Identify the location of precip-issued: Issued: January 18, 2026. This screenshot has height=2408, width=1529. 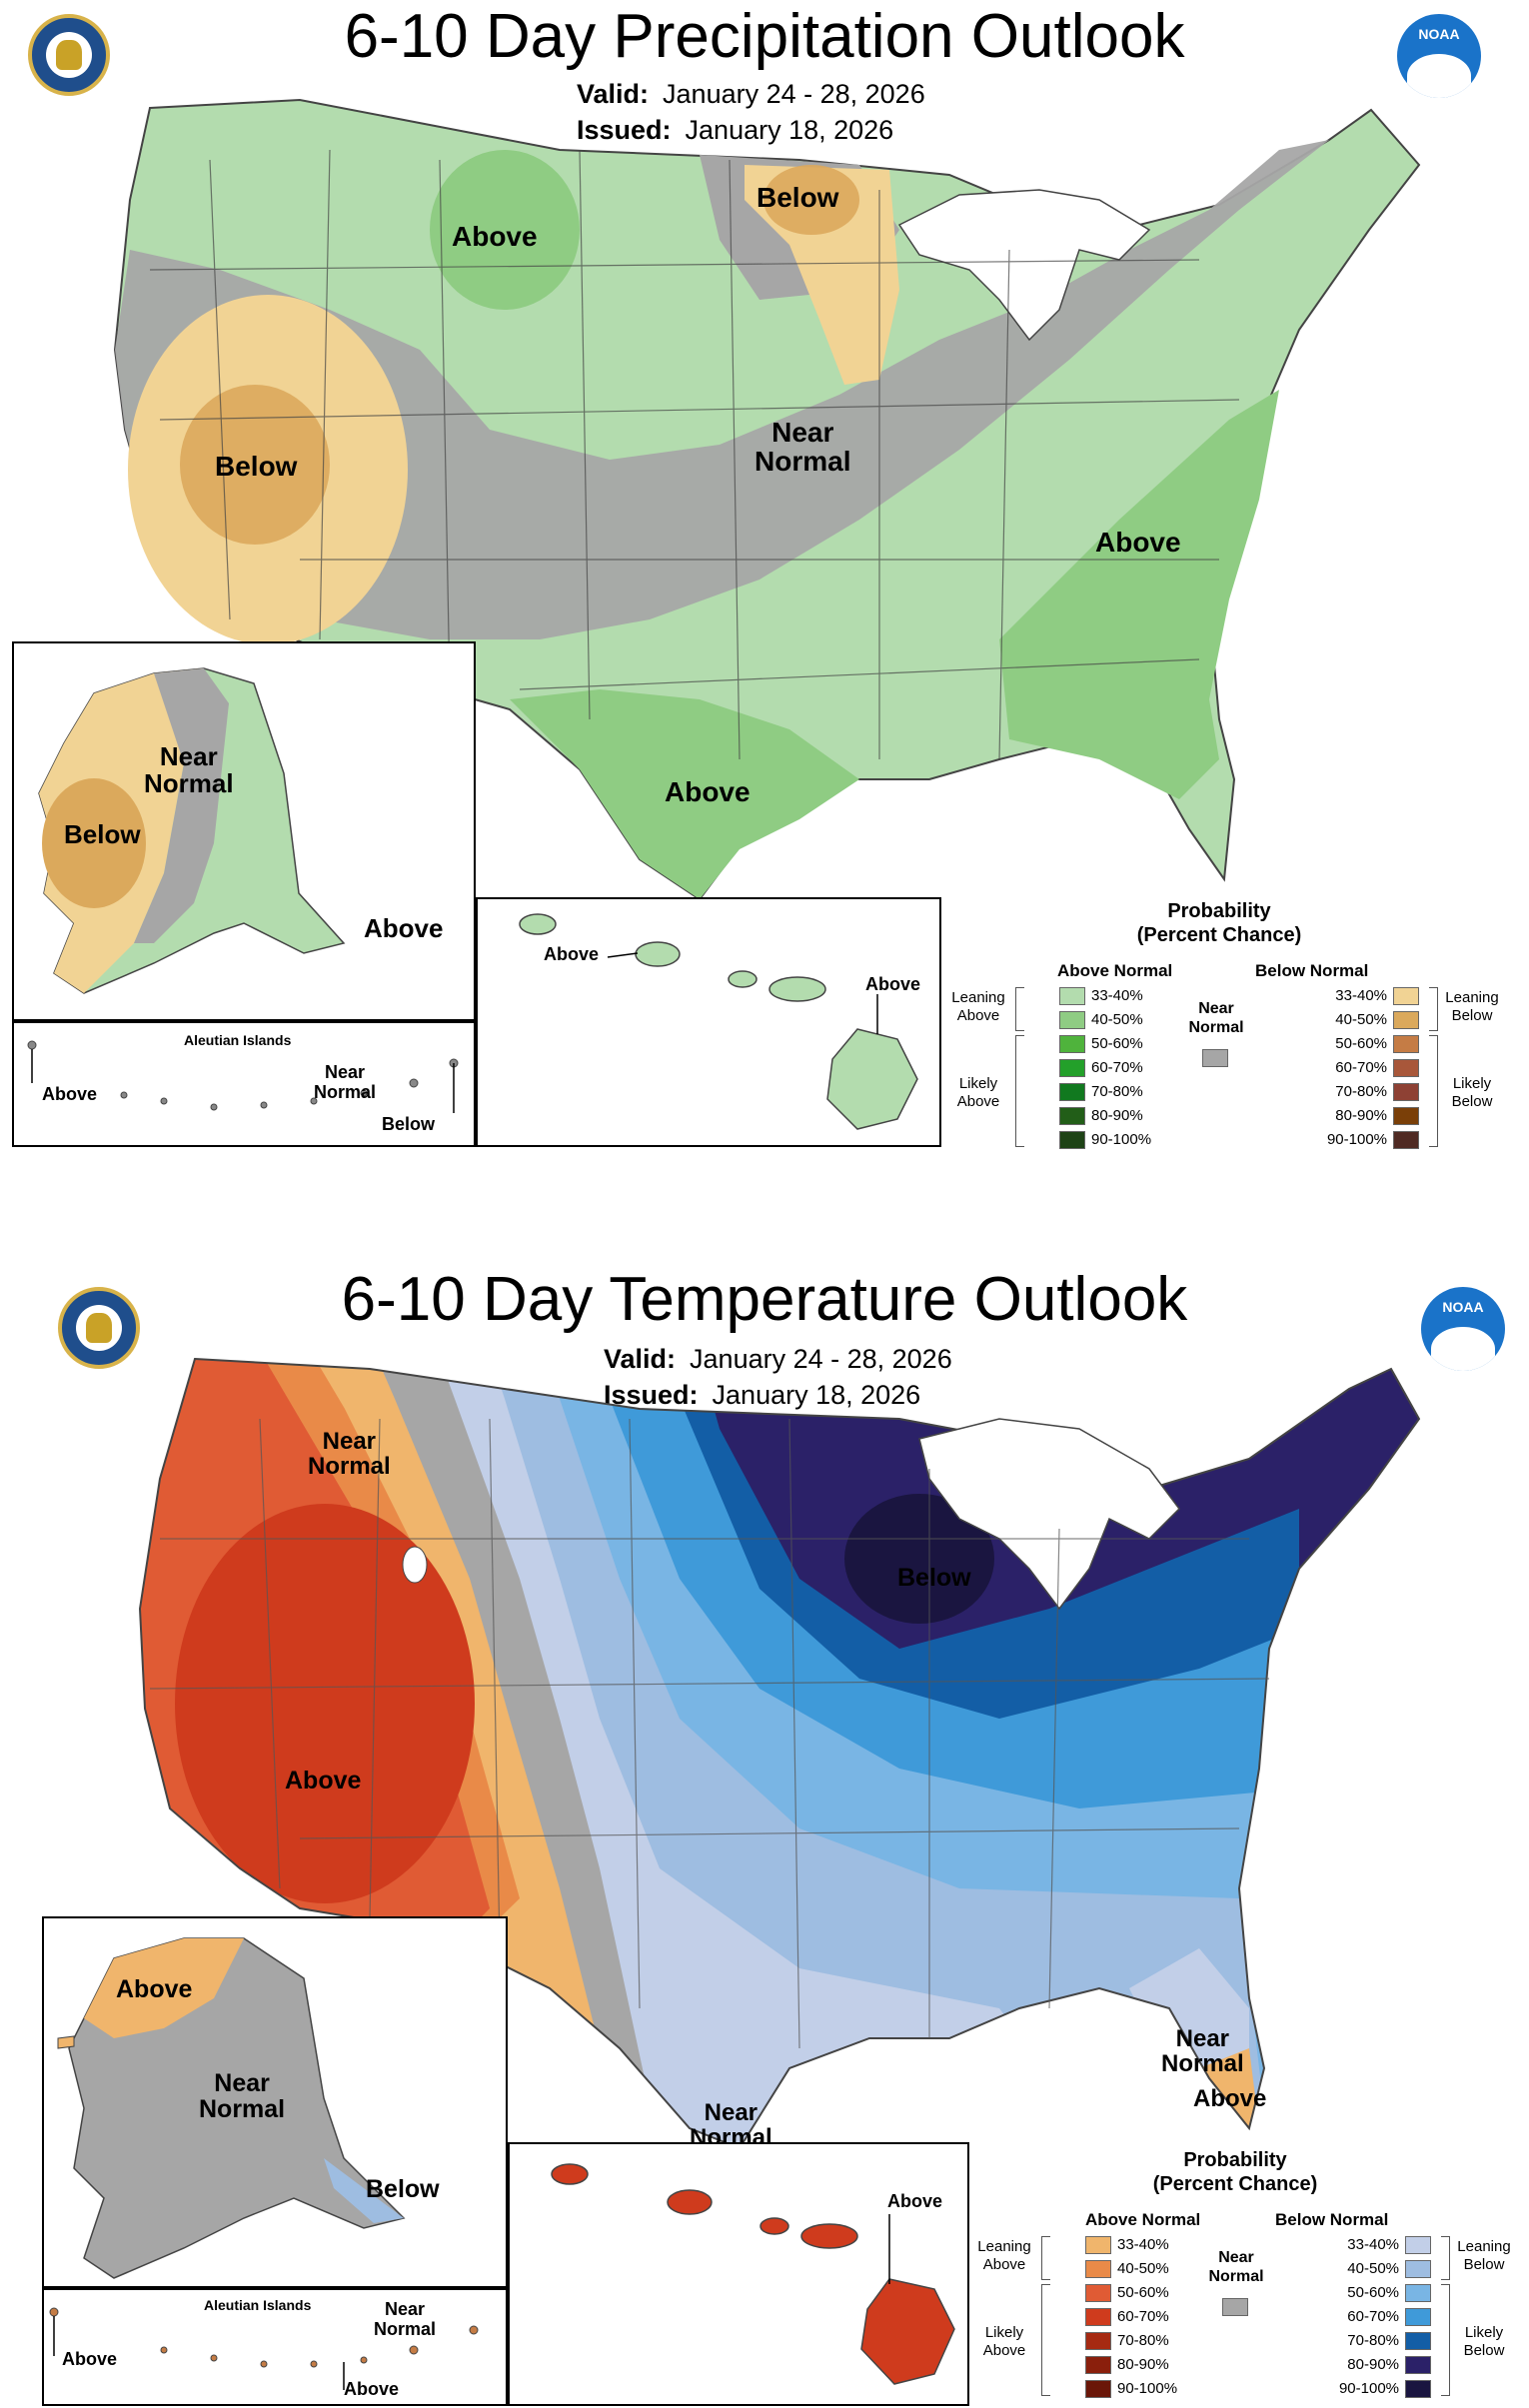
(736, 130).